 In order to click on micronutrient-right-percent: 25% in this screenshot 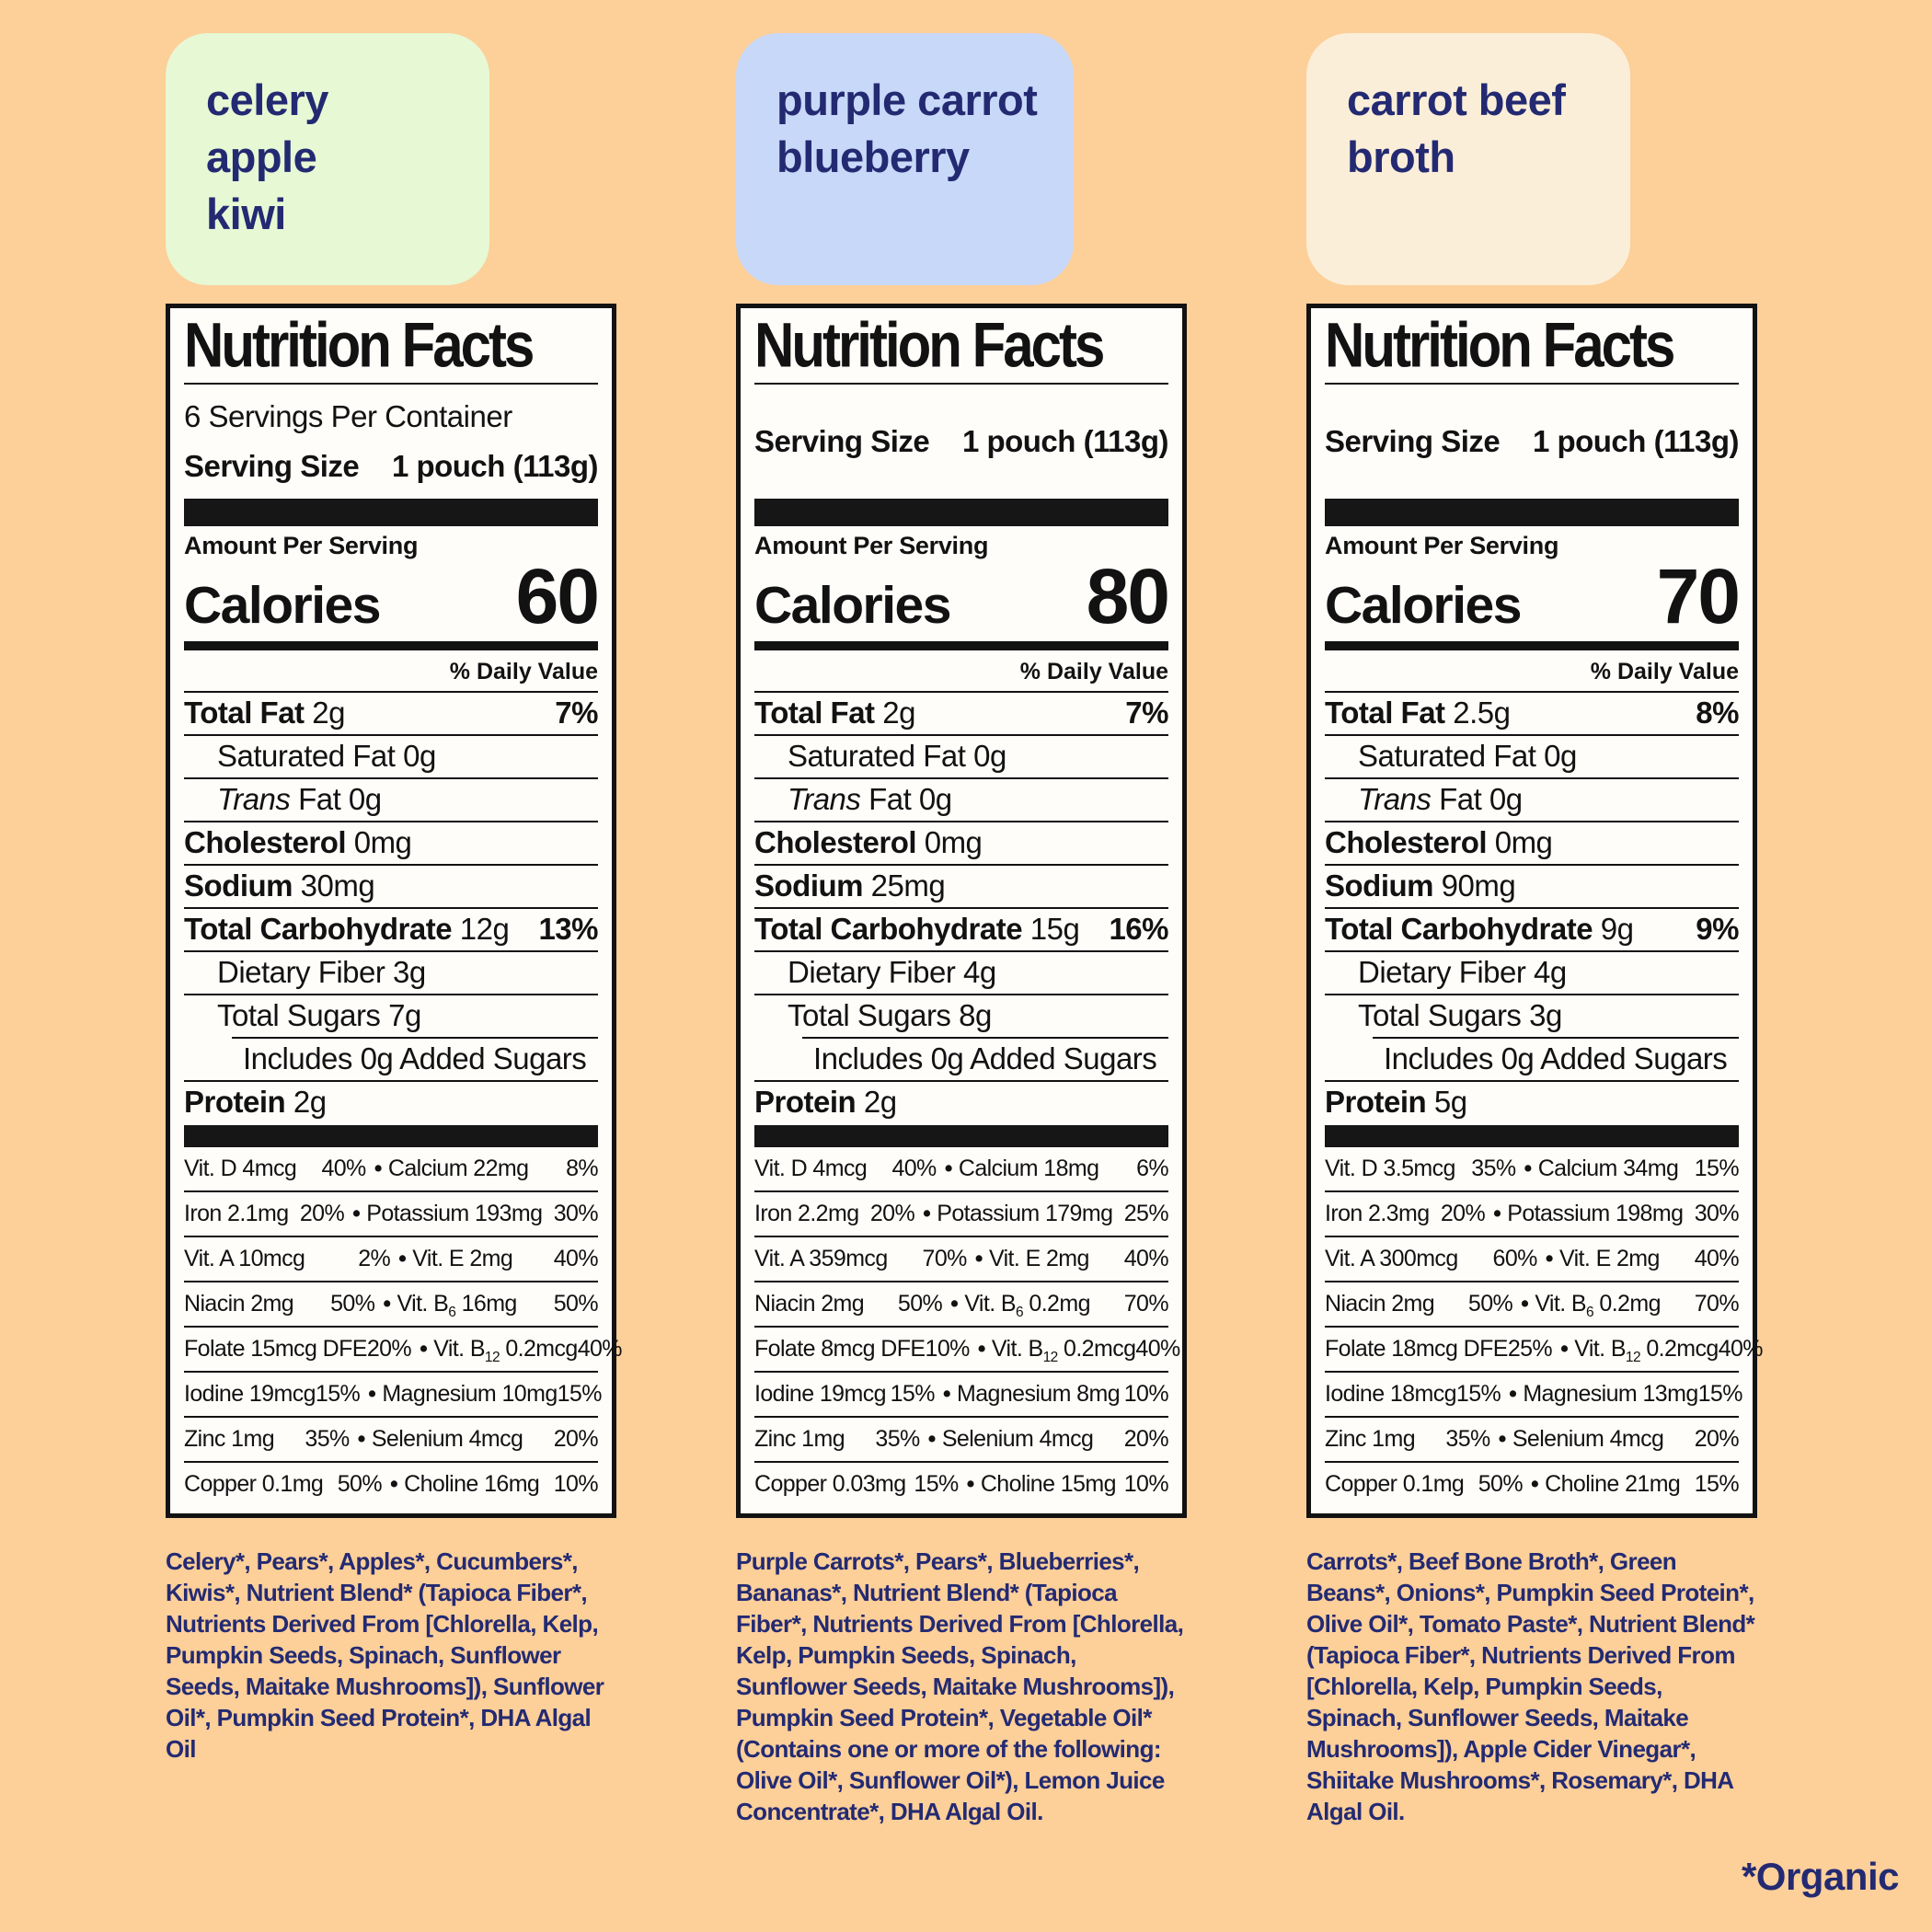, I will do `click(1146, 1213)`.